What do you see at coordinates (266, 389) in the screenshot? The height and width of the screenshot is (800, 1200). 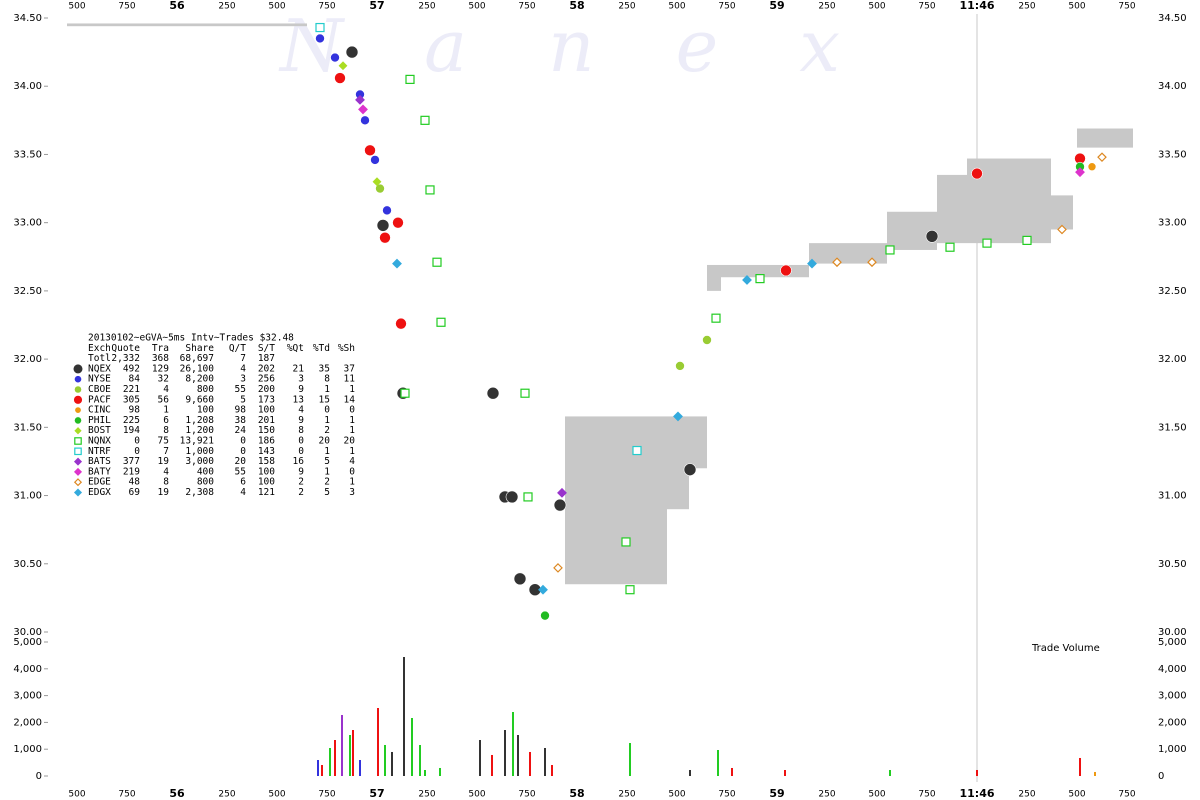 I see `table-cell: 200` at bounding box center [266, 389].